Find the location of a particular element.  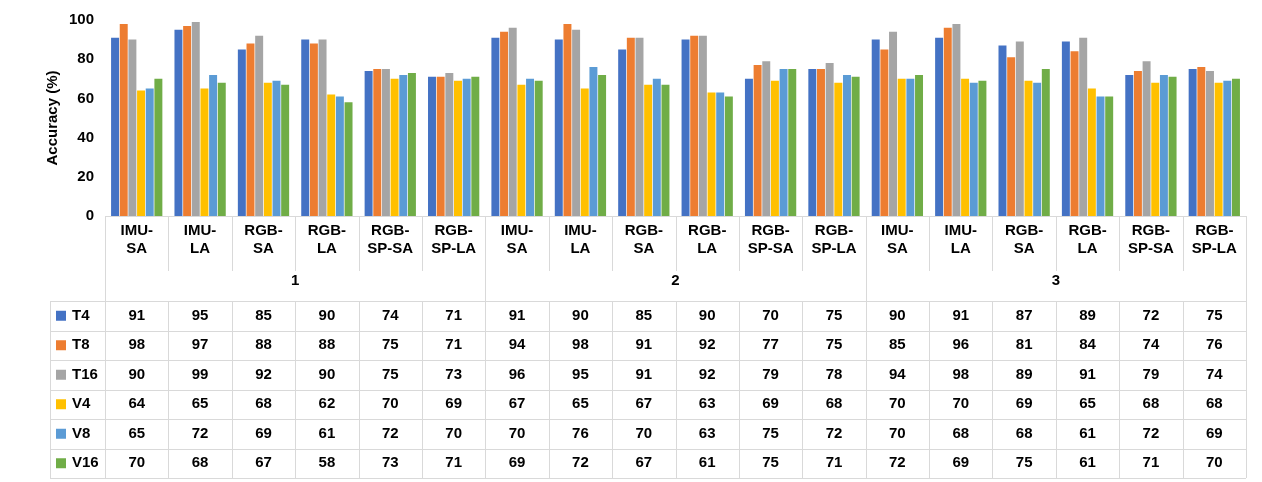

data-label: 78 is located at coordinates (834, 373).